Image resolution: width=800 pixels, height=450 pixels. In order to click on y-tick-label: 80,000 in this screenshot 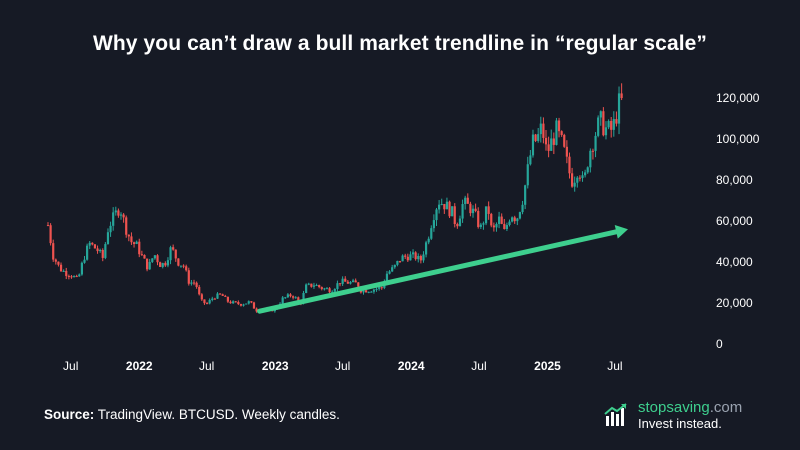, I will do `click(734, 180)`.